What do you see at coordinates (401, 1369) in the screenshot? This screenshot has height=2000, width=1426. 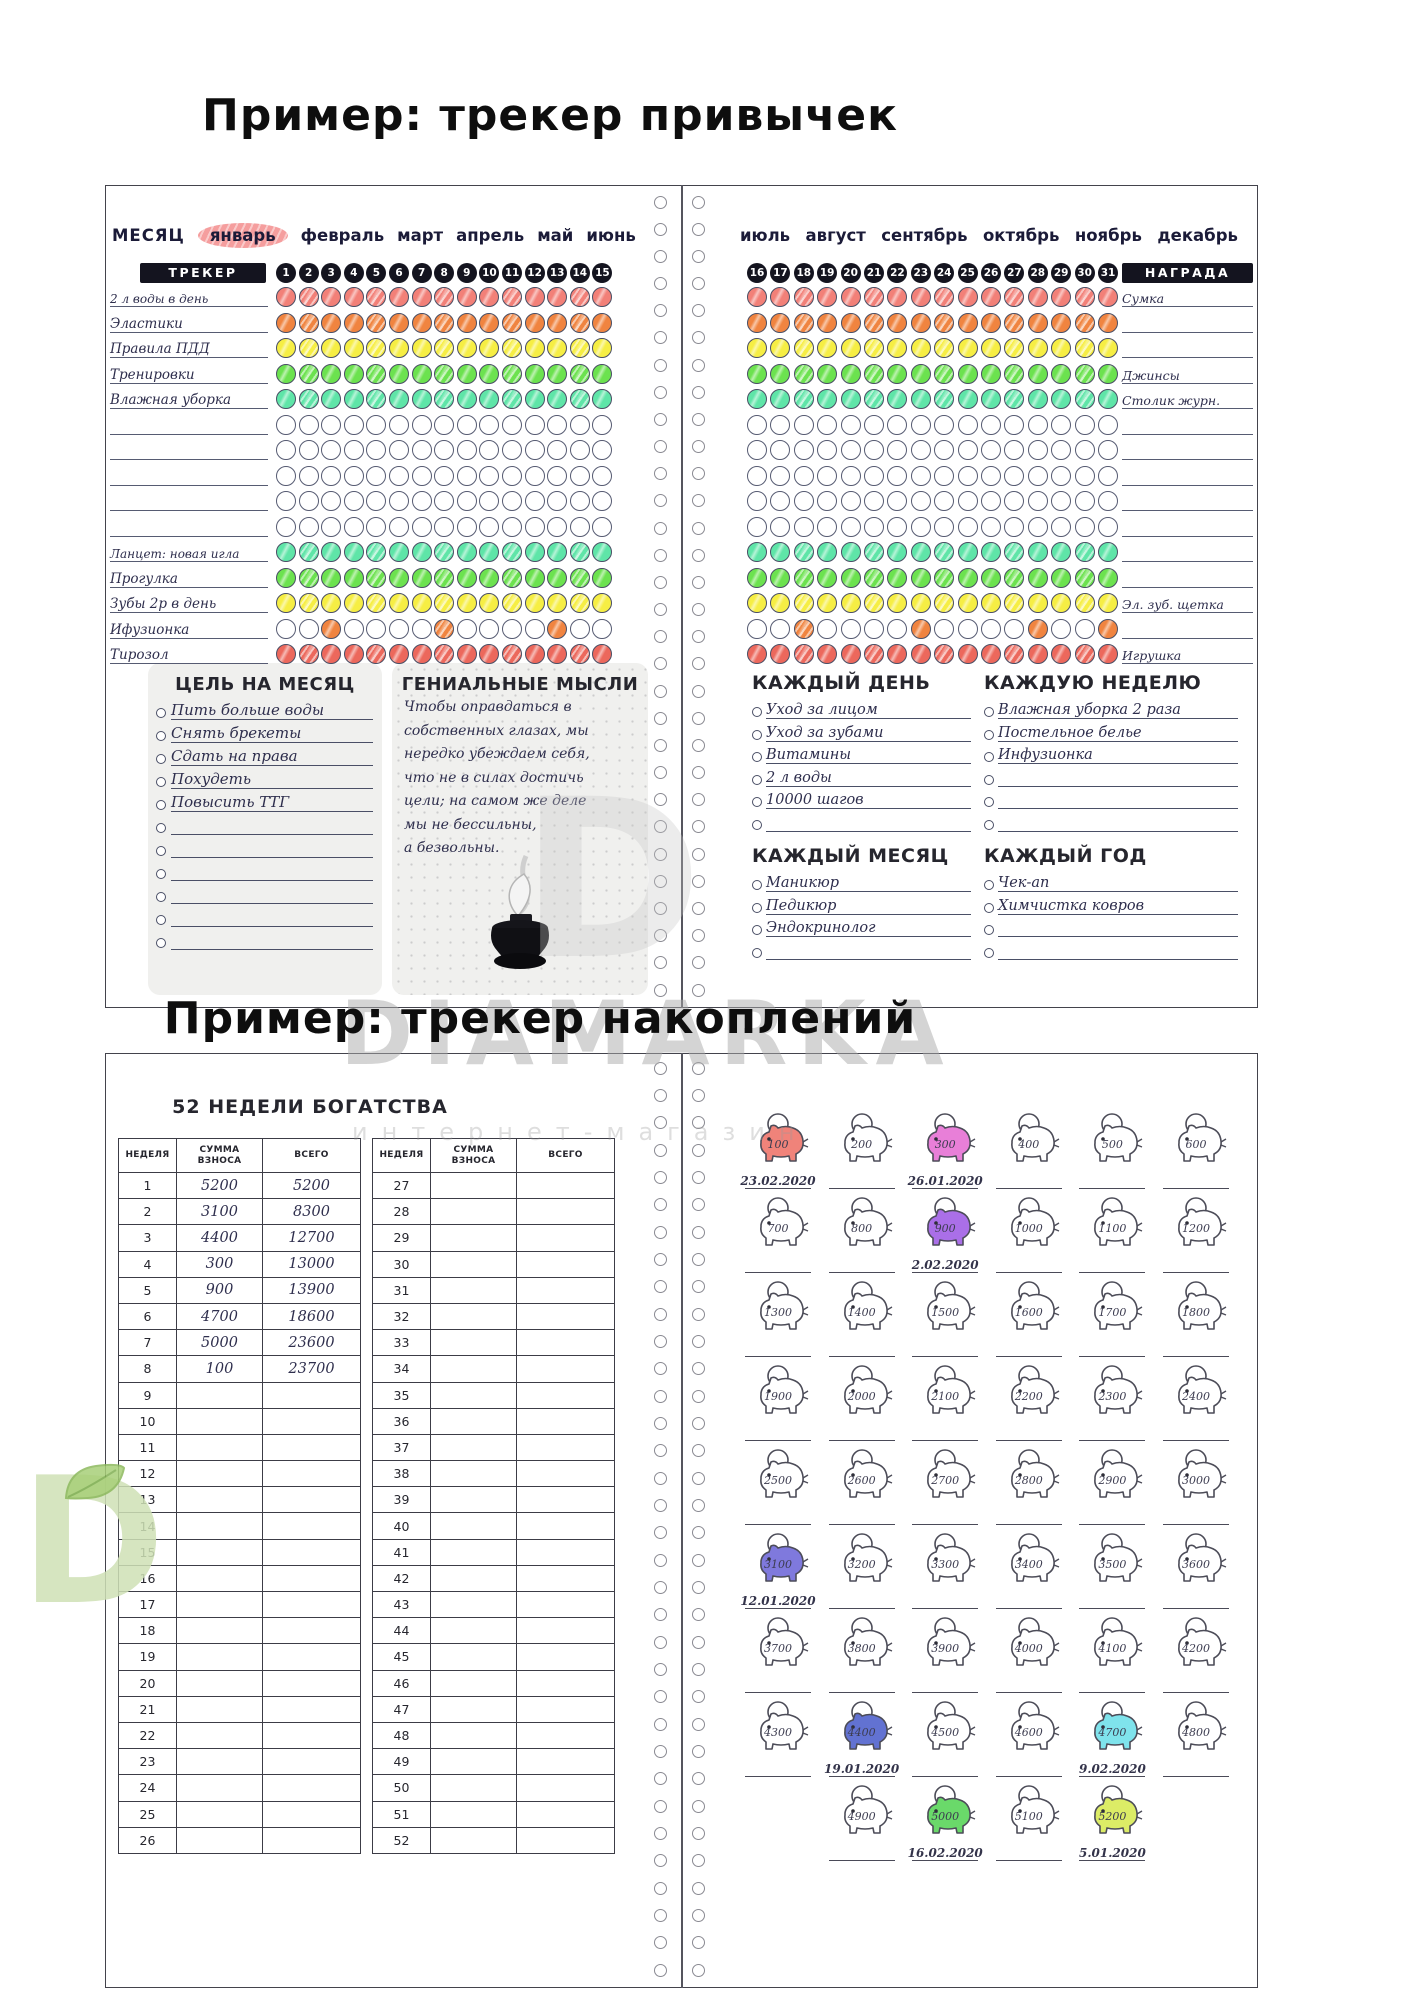 I see `week-number: 34` at bounding box center [401, 1369].